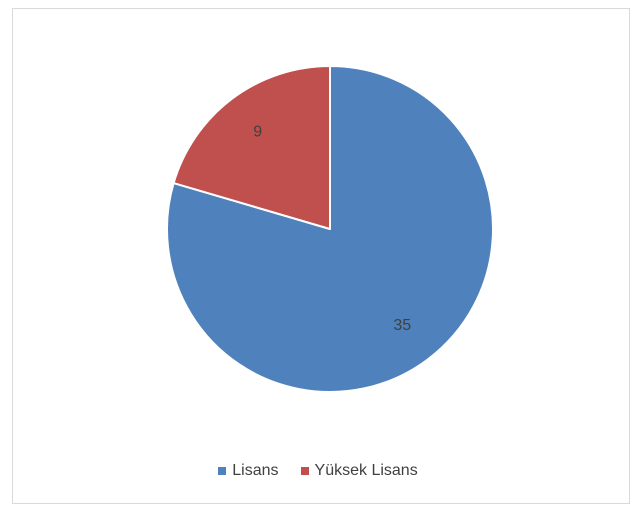 This screenshot has width=636, height=512. What do you see at coordinates (251, 147) in the screenshot?
I see `pie-slice-y-ksek-lisans` at bounding box center [251, 147].